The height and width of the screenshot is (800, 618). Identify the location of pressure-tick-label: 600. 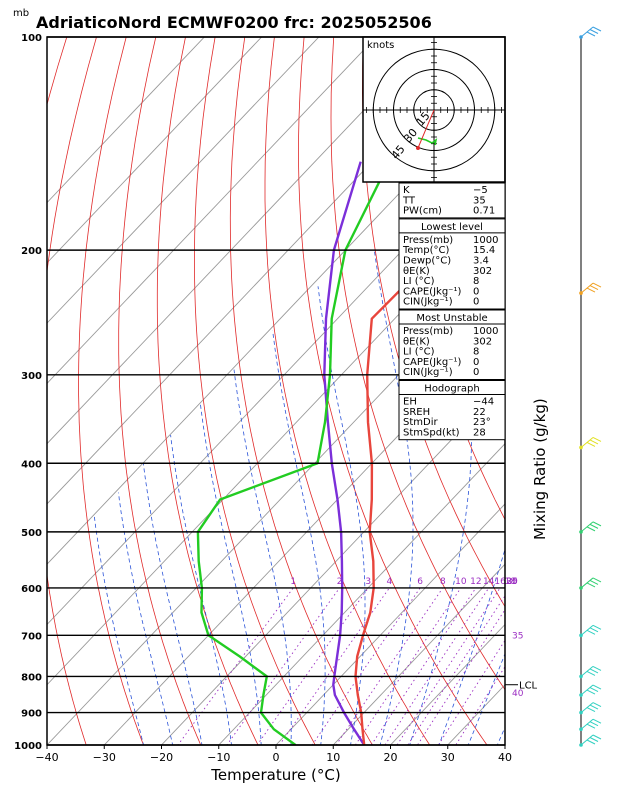
(31, 589).